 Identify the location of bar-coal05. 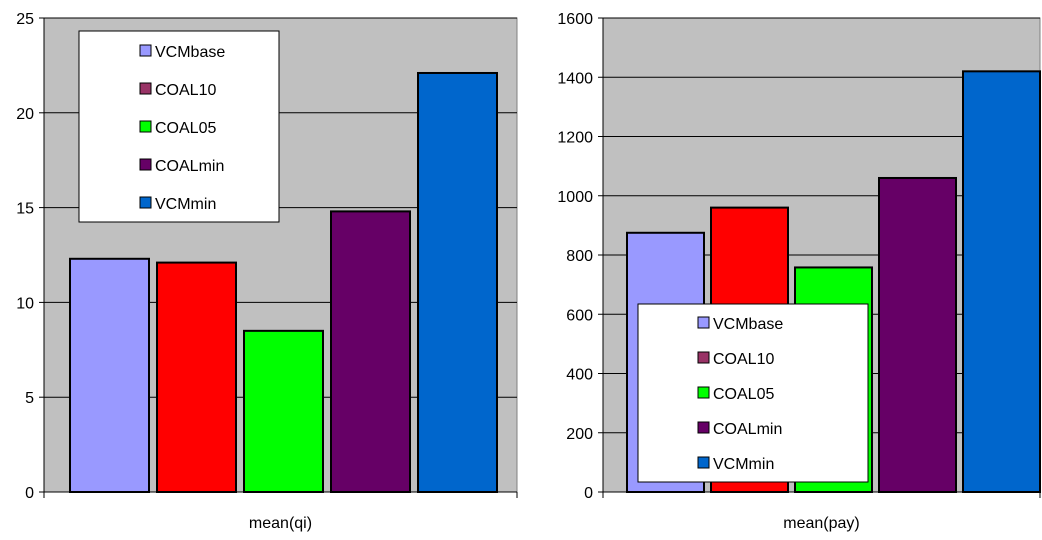
(283, 411).